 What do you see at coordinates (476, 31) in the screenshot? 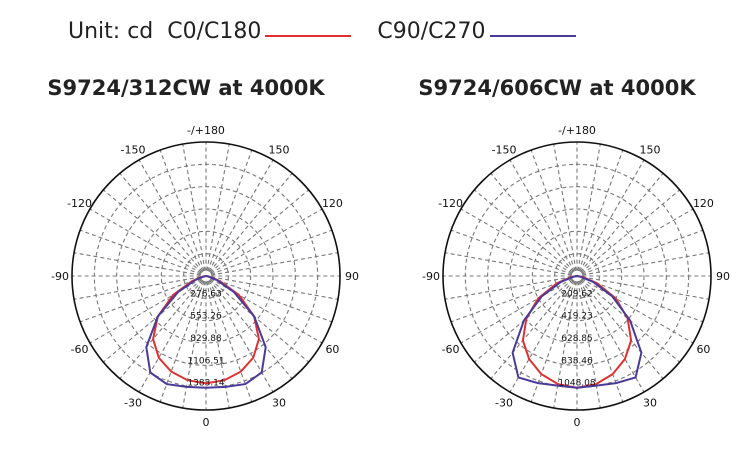
I see `legend-entry-c90: C90/C270` at bounding box center [476, 31].